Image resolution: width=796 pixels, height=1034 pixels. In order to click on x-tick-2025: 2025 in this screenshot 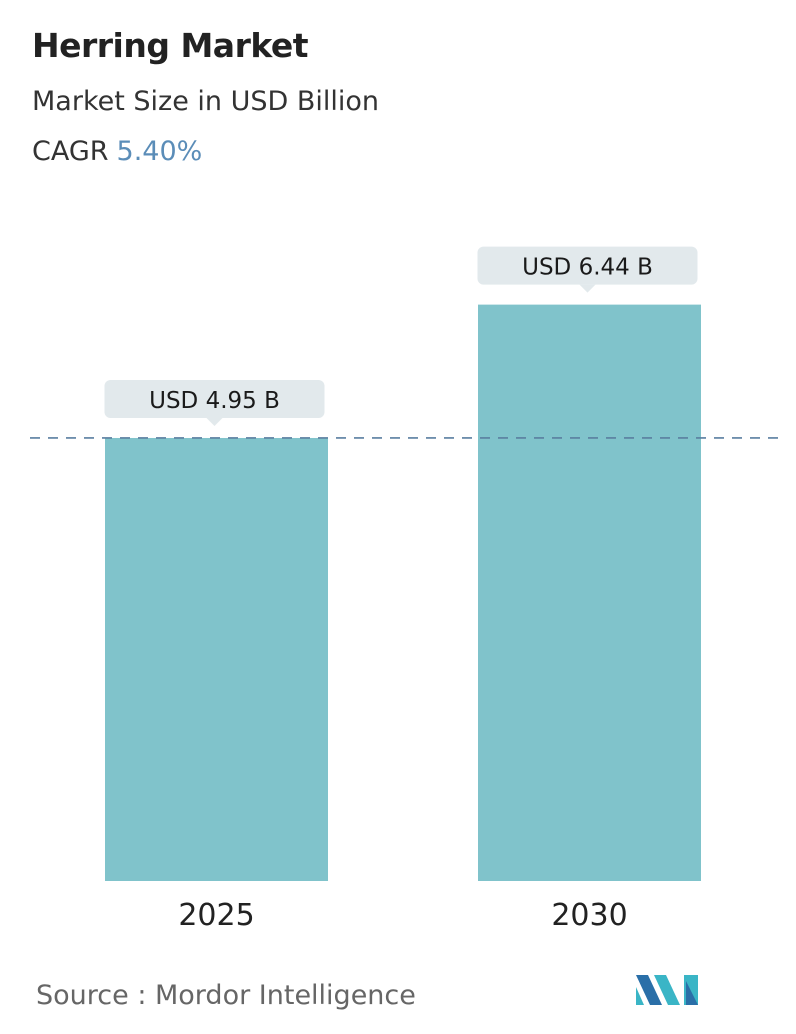, I will do `click(216, 915)`.